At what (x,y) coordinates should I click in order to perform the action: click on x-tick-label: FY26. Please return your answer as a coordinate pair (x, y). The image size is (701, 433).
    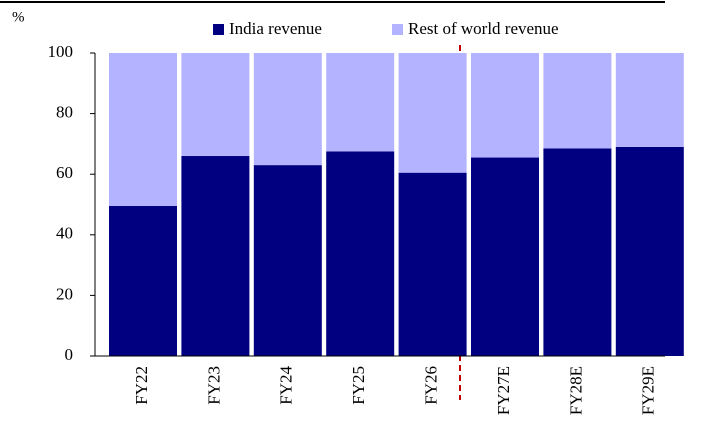
    Looking at the image, I should click on (431, 385).